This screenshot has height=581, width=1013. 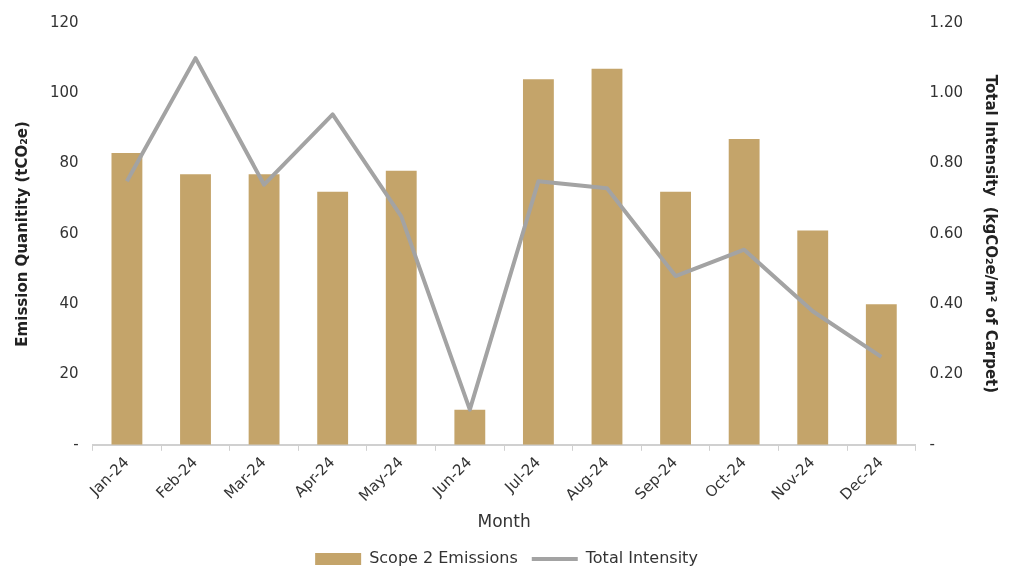 I want to click on y-axis-title: Emission Quanitity (tCO₂e), so click(x=21, y=234).